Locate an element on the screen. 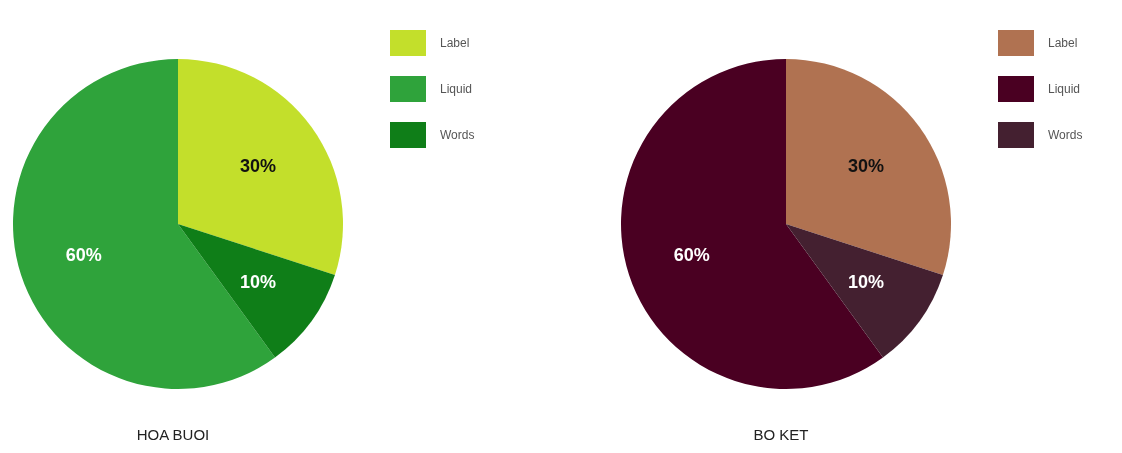 The height and width of the screenshot is (453, 1122). text: HOA BUOI is located at coordinates (173, 434).